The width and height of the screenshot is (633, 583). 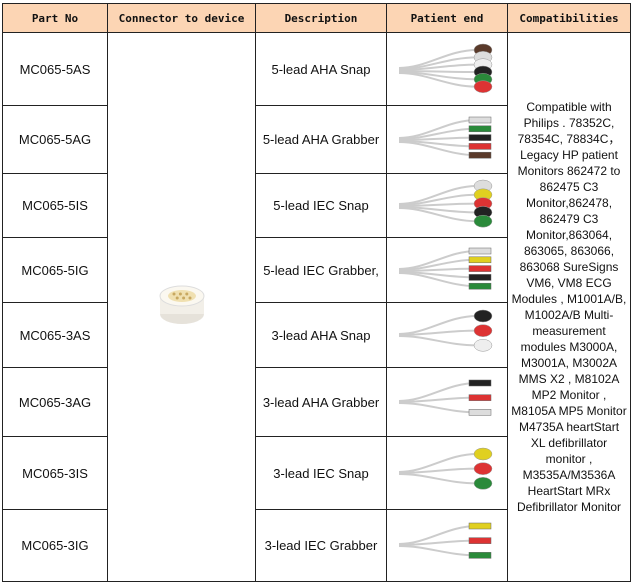 What do you see at coordinates (55, 139) in the screenshot?
I see `part-number: MC065-5AG` at bounding box center [55, 139].